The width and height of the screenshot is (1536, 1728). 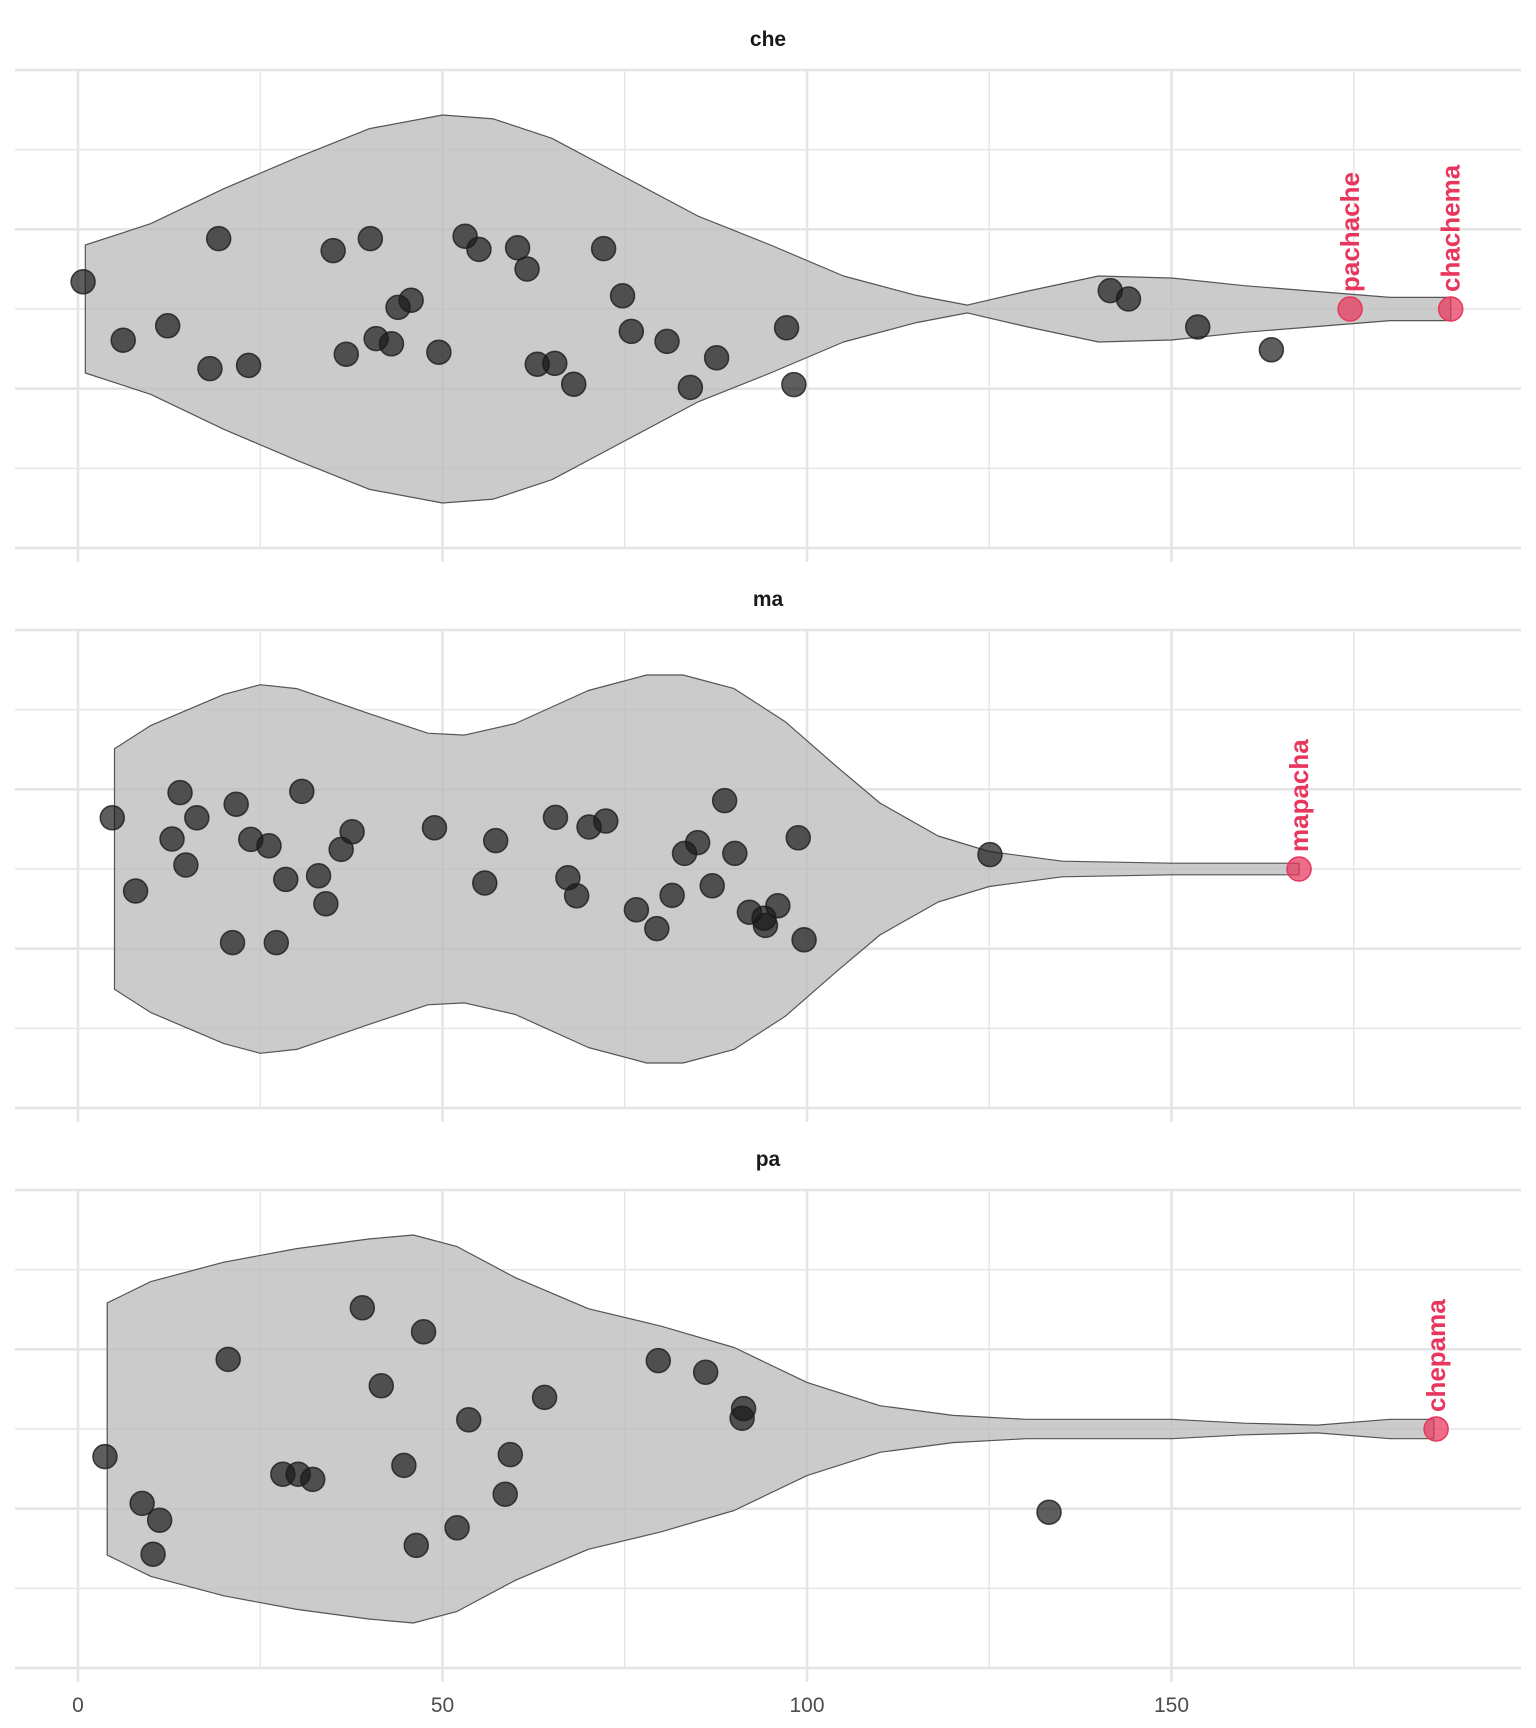 What do you see at coordinates (1436, 1355) in the screenshot?
I see `highlight-label: chepama` at bounding box center [1436, 1355].